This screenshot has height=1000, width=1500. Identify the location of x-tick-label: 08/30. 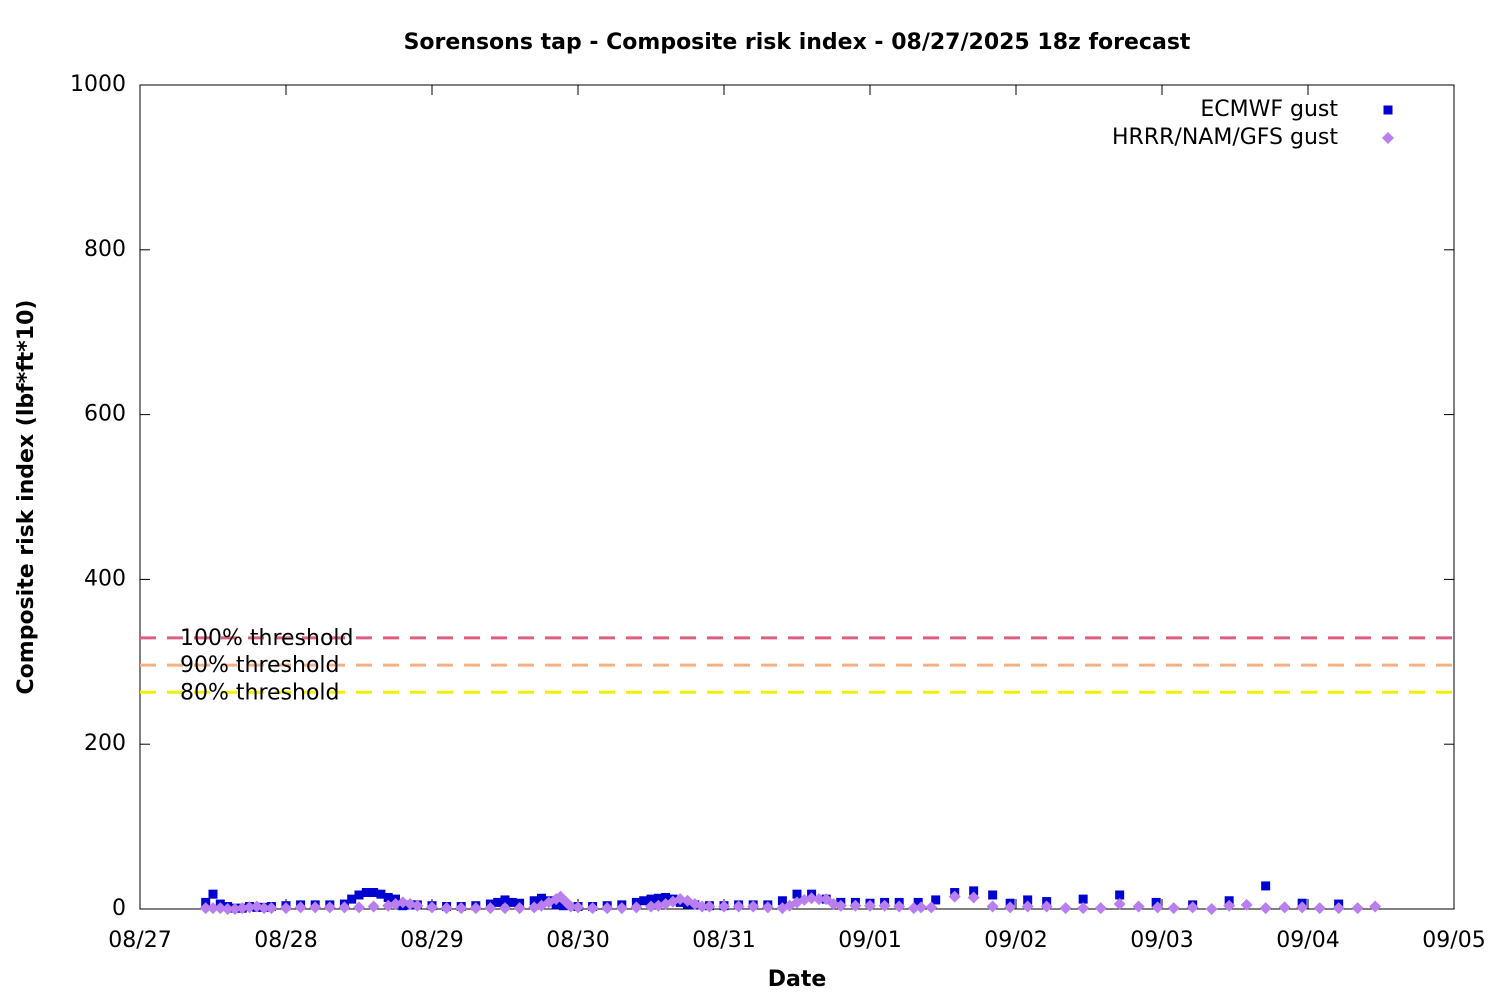
(577, 940).